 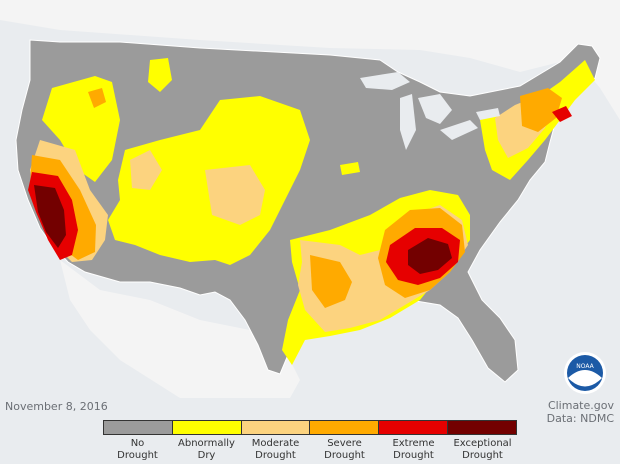 What do you see at coordinates (243, 229) in the screenshot?
I see `exceptional-drought-areas` at bounding box center [243, 229].